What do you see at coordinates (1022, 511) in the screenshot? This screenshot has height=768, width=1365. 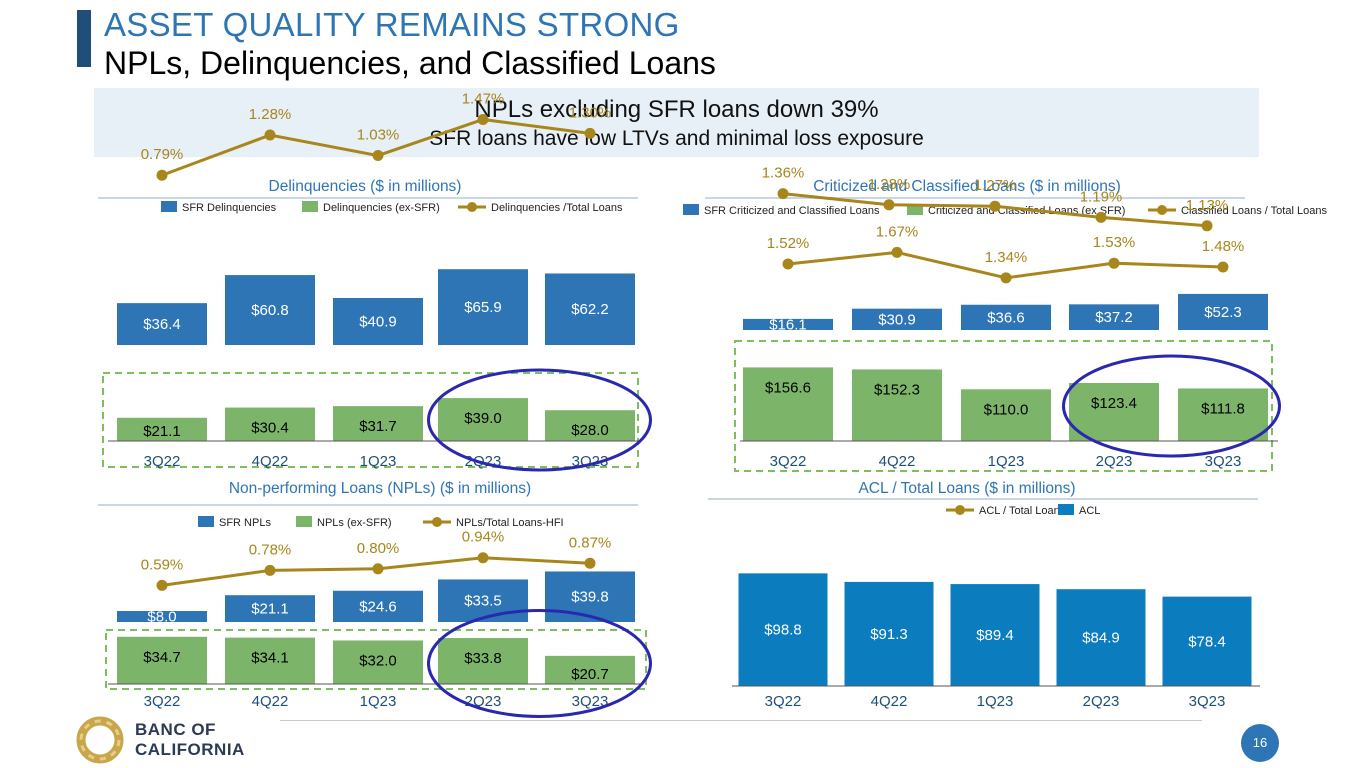 I see `acl-legend-label-0: ACL / Total Loans` at bounding box center [1022, 511].